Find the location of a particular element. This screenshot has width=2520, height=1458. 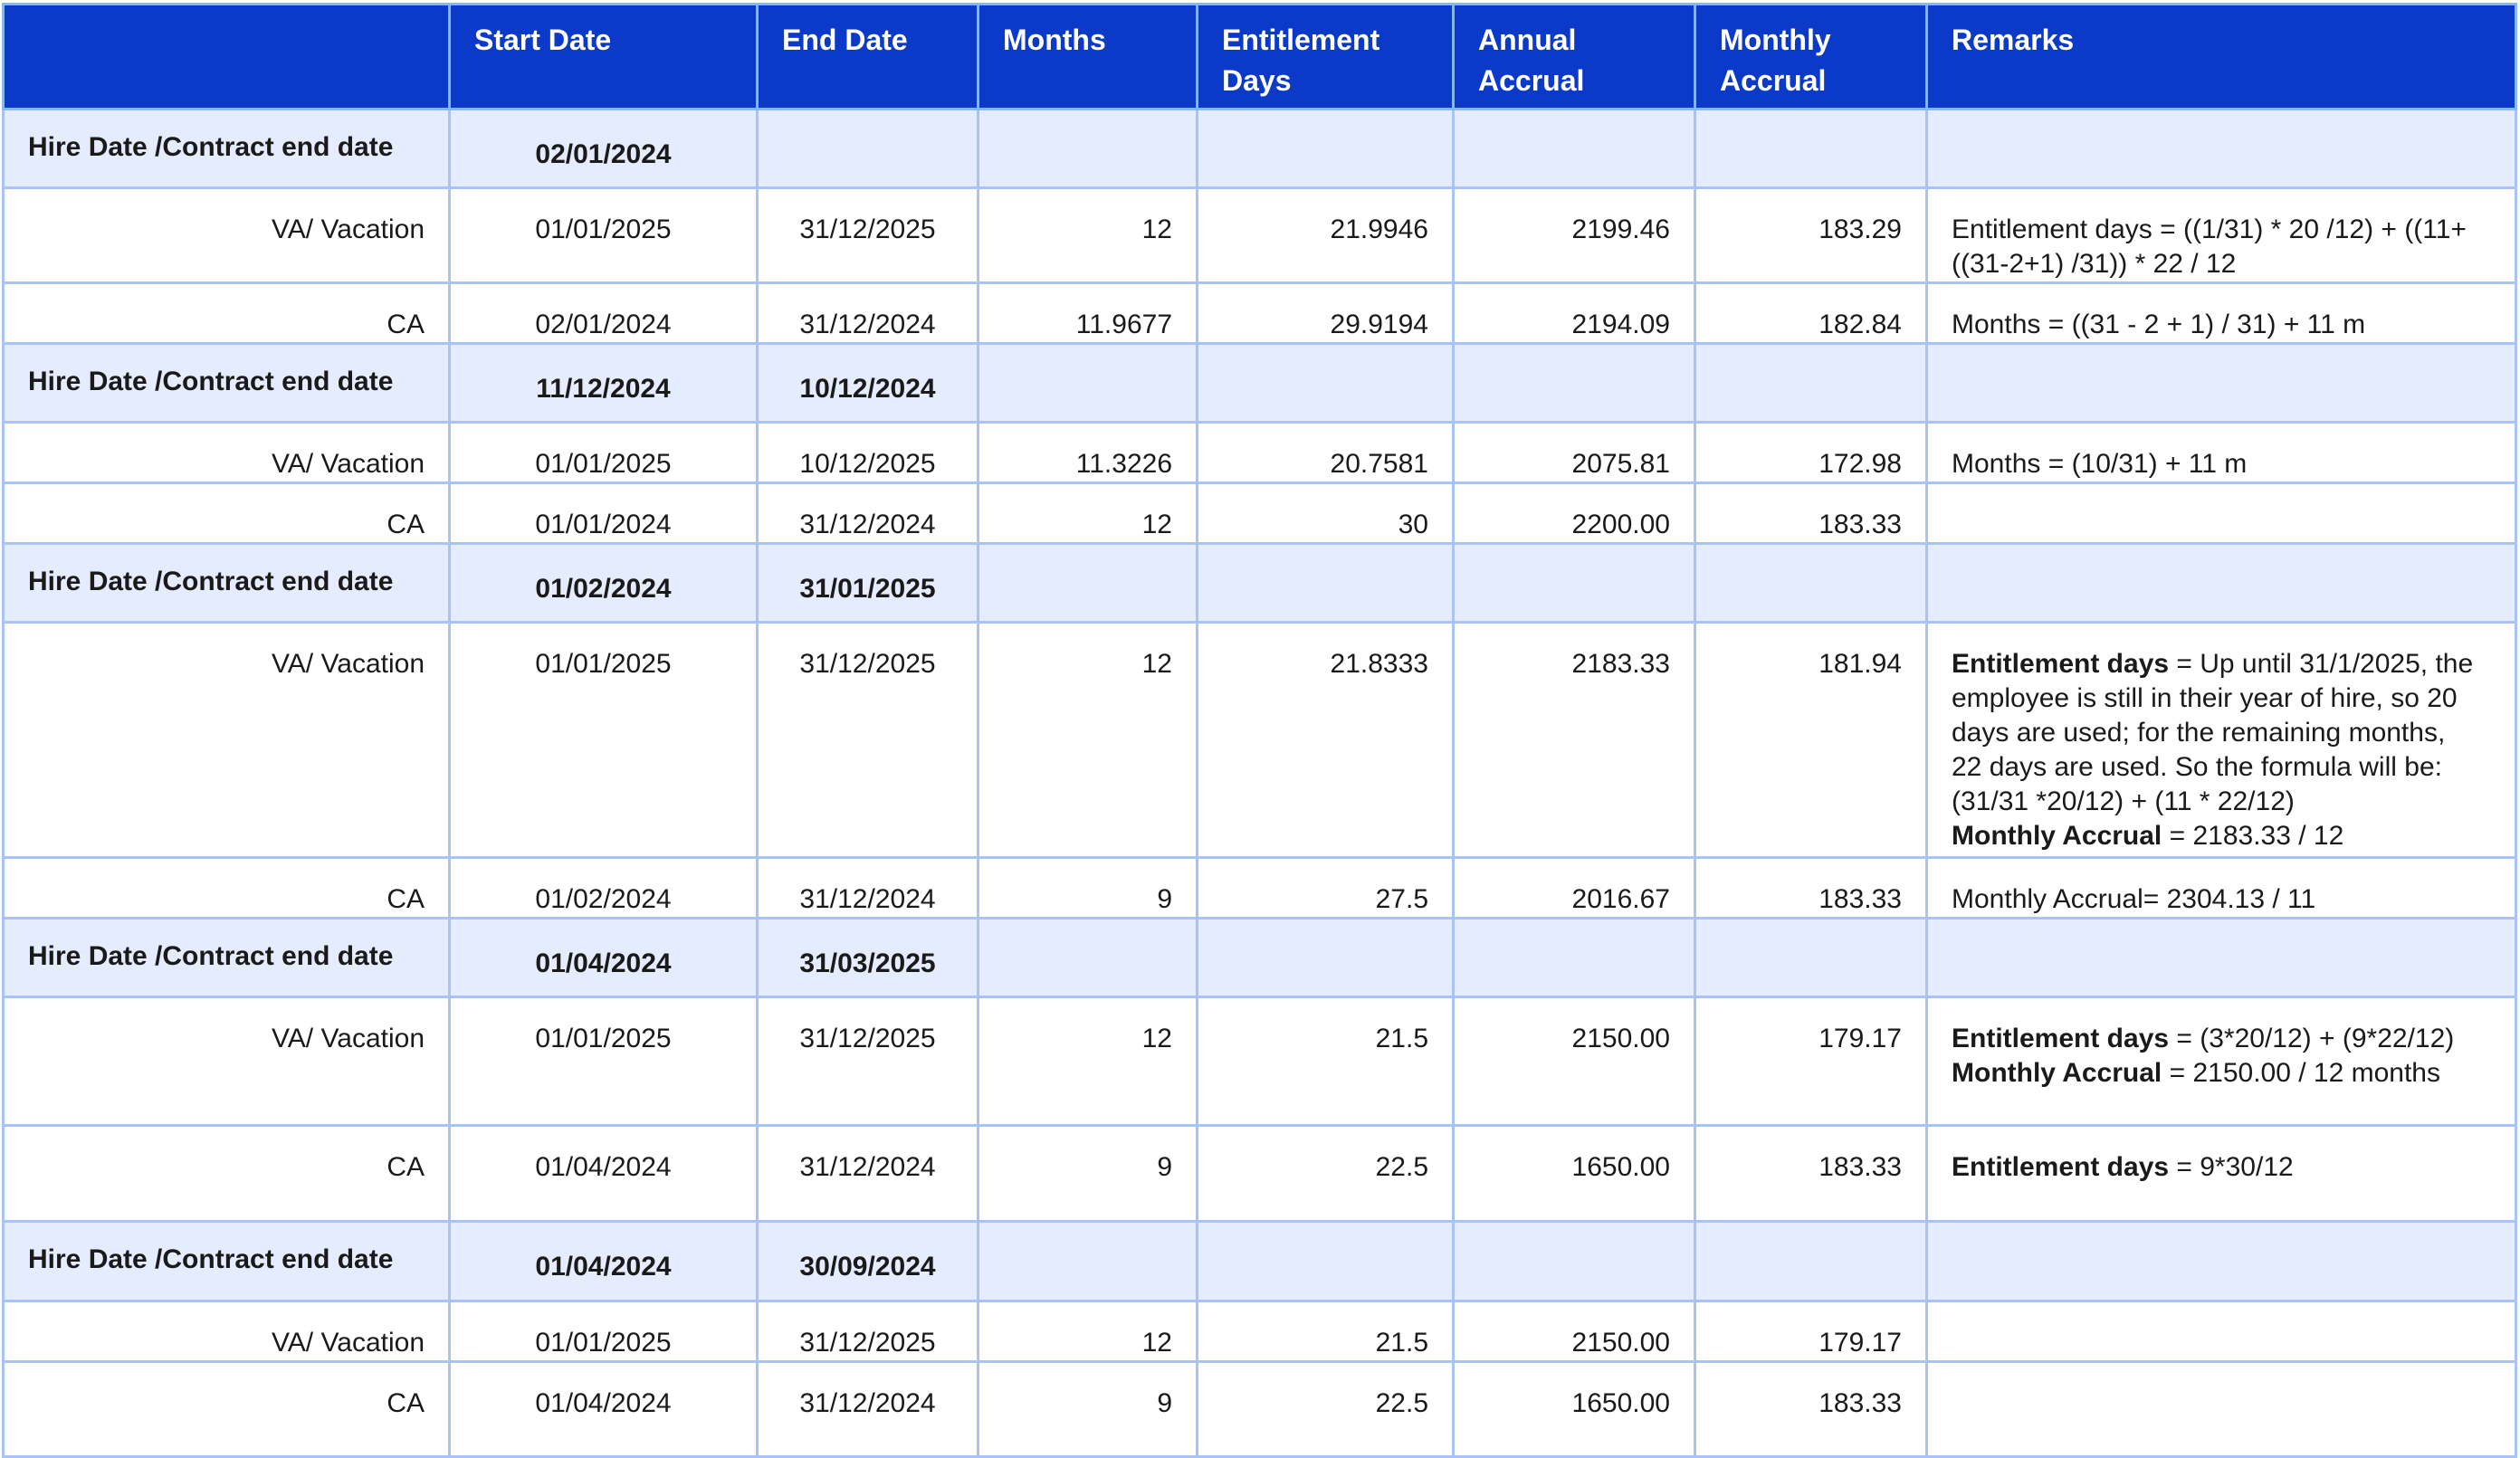

annual-accrual: 2075.81 is located at coordinates (1574, 453).